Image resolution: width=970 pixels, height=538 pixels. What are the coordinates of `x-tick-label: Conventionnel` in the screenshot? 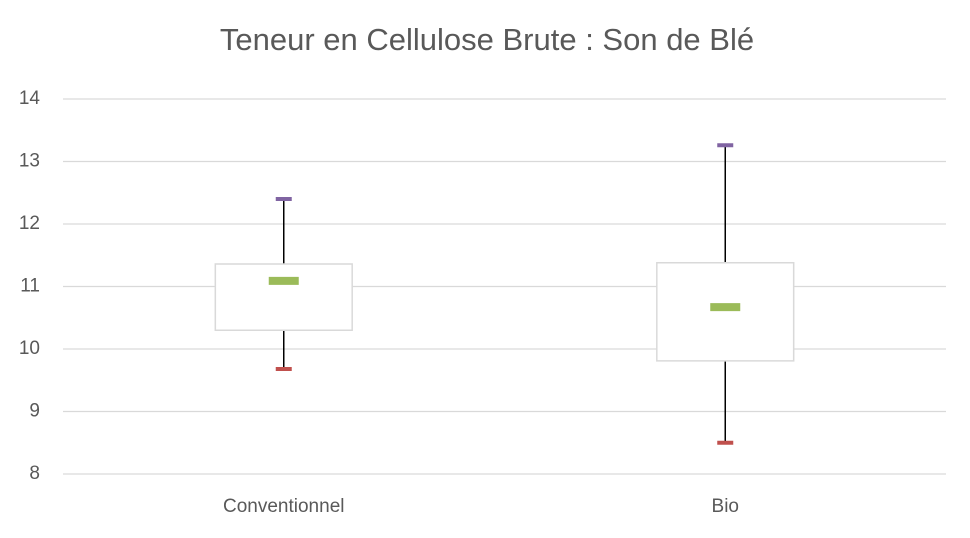 It's located at (283, 506).